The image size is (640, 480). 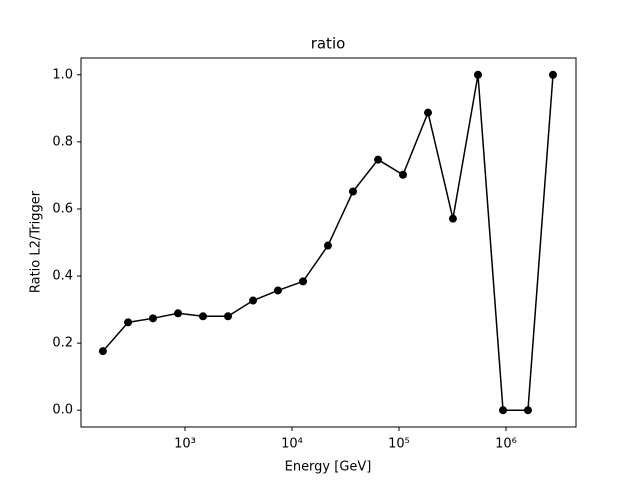 What do you see at coordinates (36, 241) in the screenshot?
I see `y-axis-label: Ratio L2/Trigger` at bounding box center [36, 241].